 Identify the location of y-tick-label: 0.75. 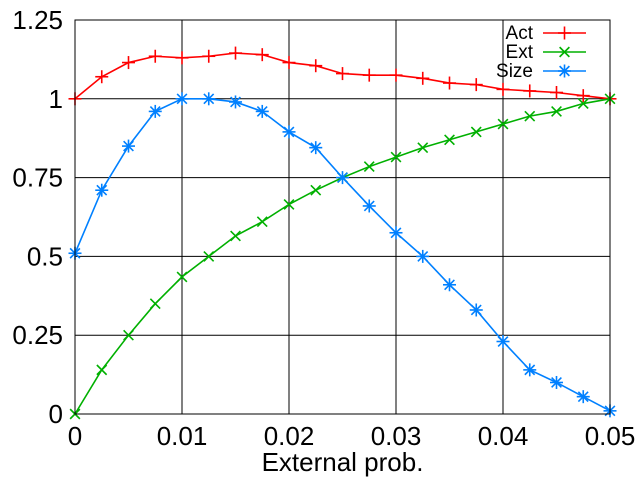
(37, 178).